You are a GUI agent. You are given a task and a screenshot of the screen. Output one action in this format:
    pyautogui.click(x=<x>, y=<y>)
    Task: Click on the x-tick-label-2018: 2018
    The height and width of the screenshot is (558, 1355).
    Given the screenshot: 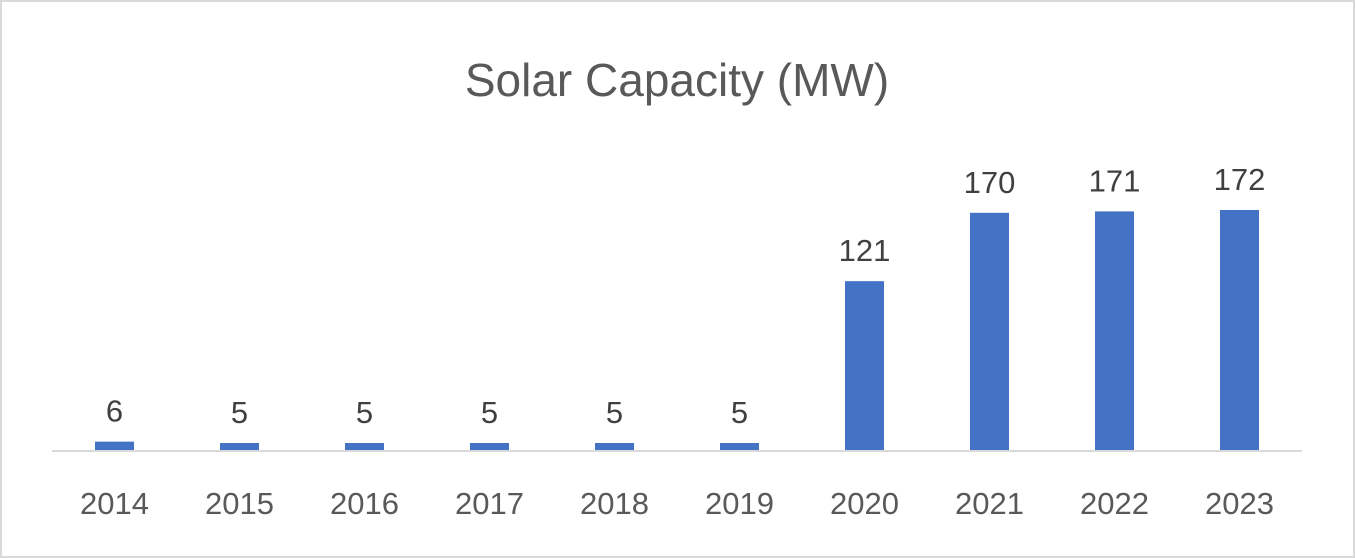 What is the action you would take?
    pyautogui.click(x=614, y=503)
    